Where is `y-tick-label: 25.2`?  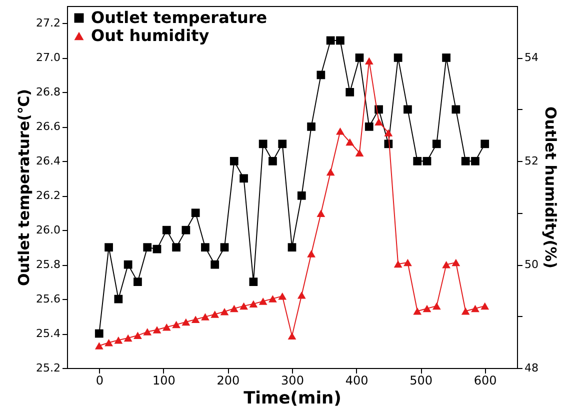
y-tick-label: 25.2 is located at coordinates (48, 368).